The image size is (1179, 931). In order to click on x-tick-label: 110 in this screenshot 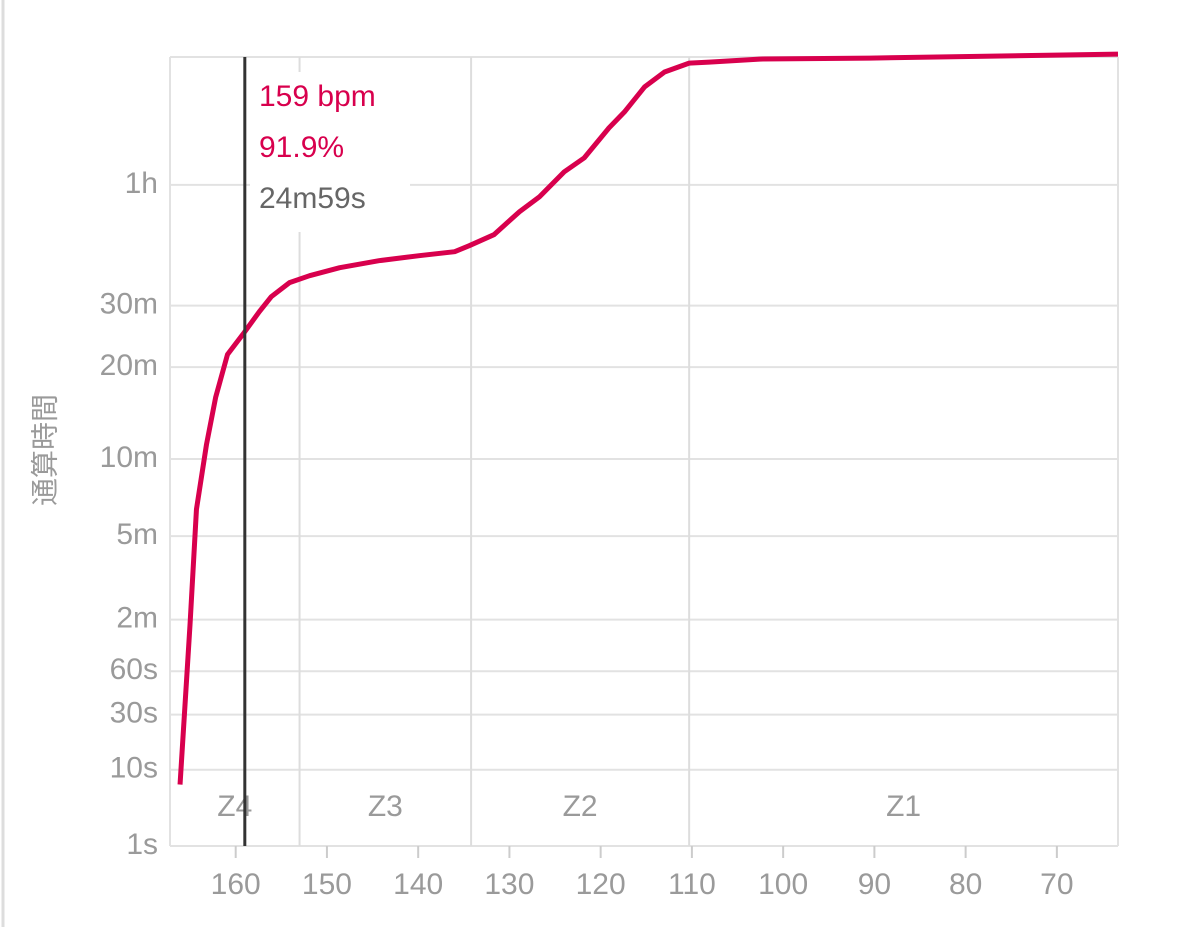, I will do `click(692, 884)`.